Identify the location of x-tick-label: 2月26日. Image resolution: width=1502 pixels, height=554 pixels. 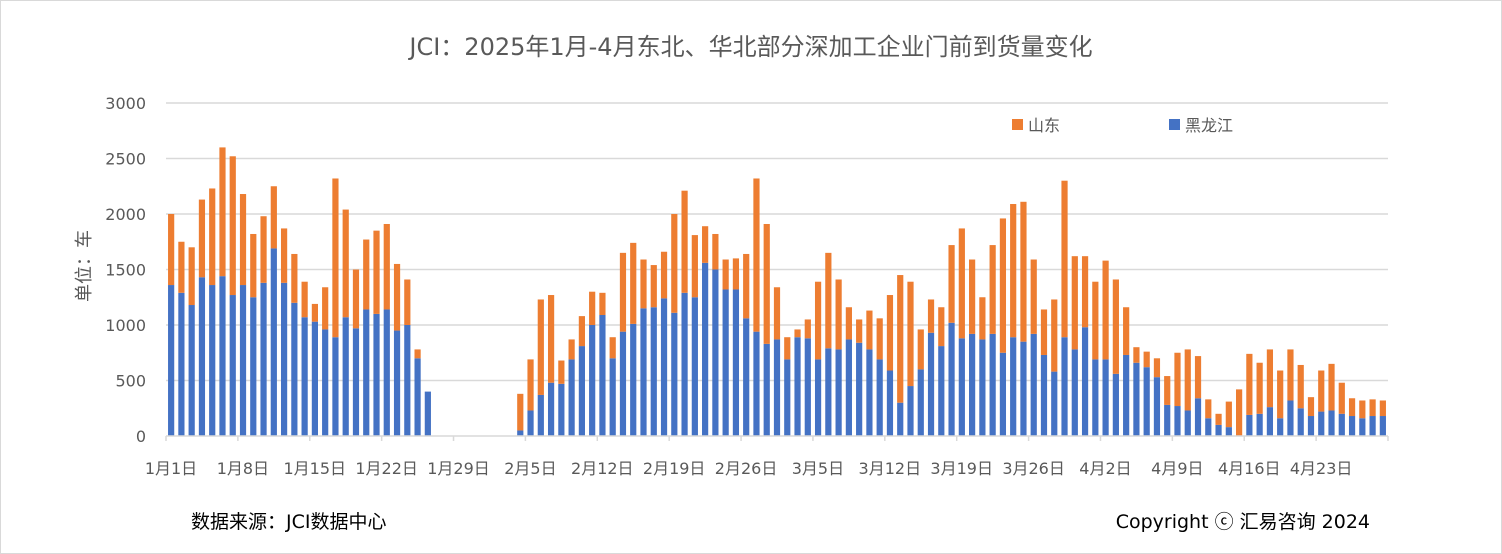
(746, 468).